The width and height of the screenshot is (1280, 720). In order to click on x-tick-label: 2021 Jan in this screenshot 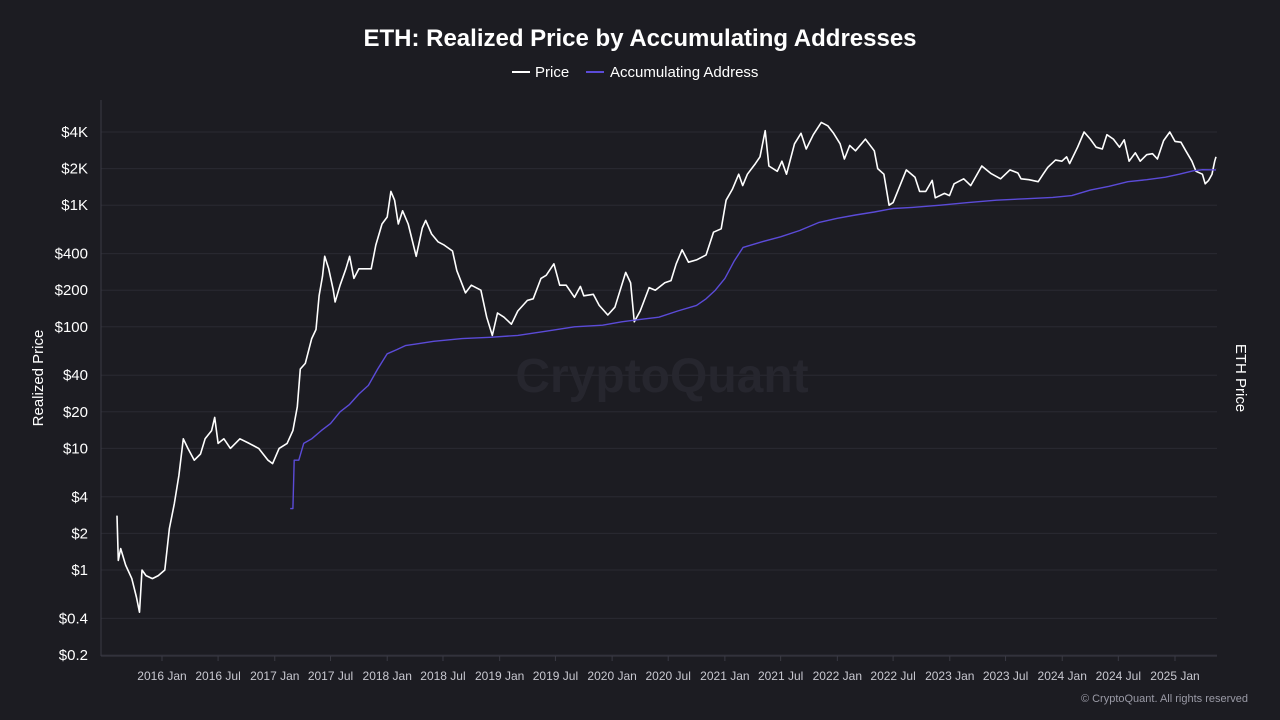, I will do `click(724, 676)`.